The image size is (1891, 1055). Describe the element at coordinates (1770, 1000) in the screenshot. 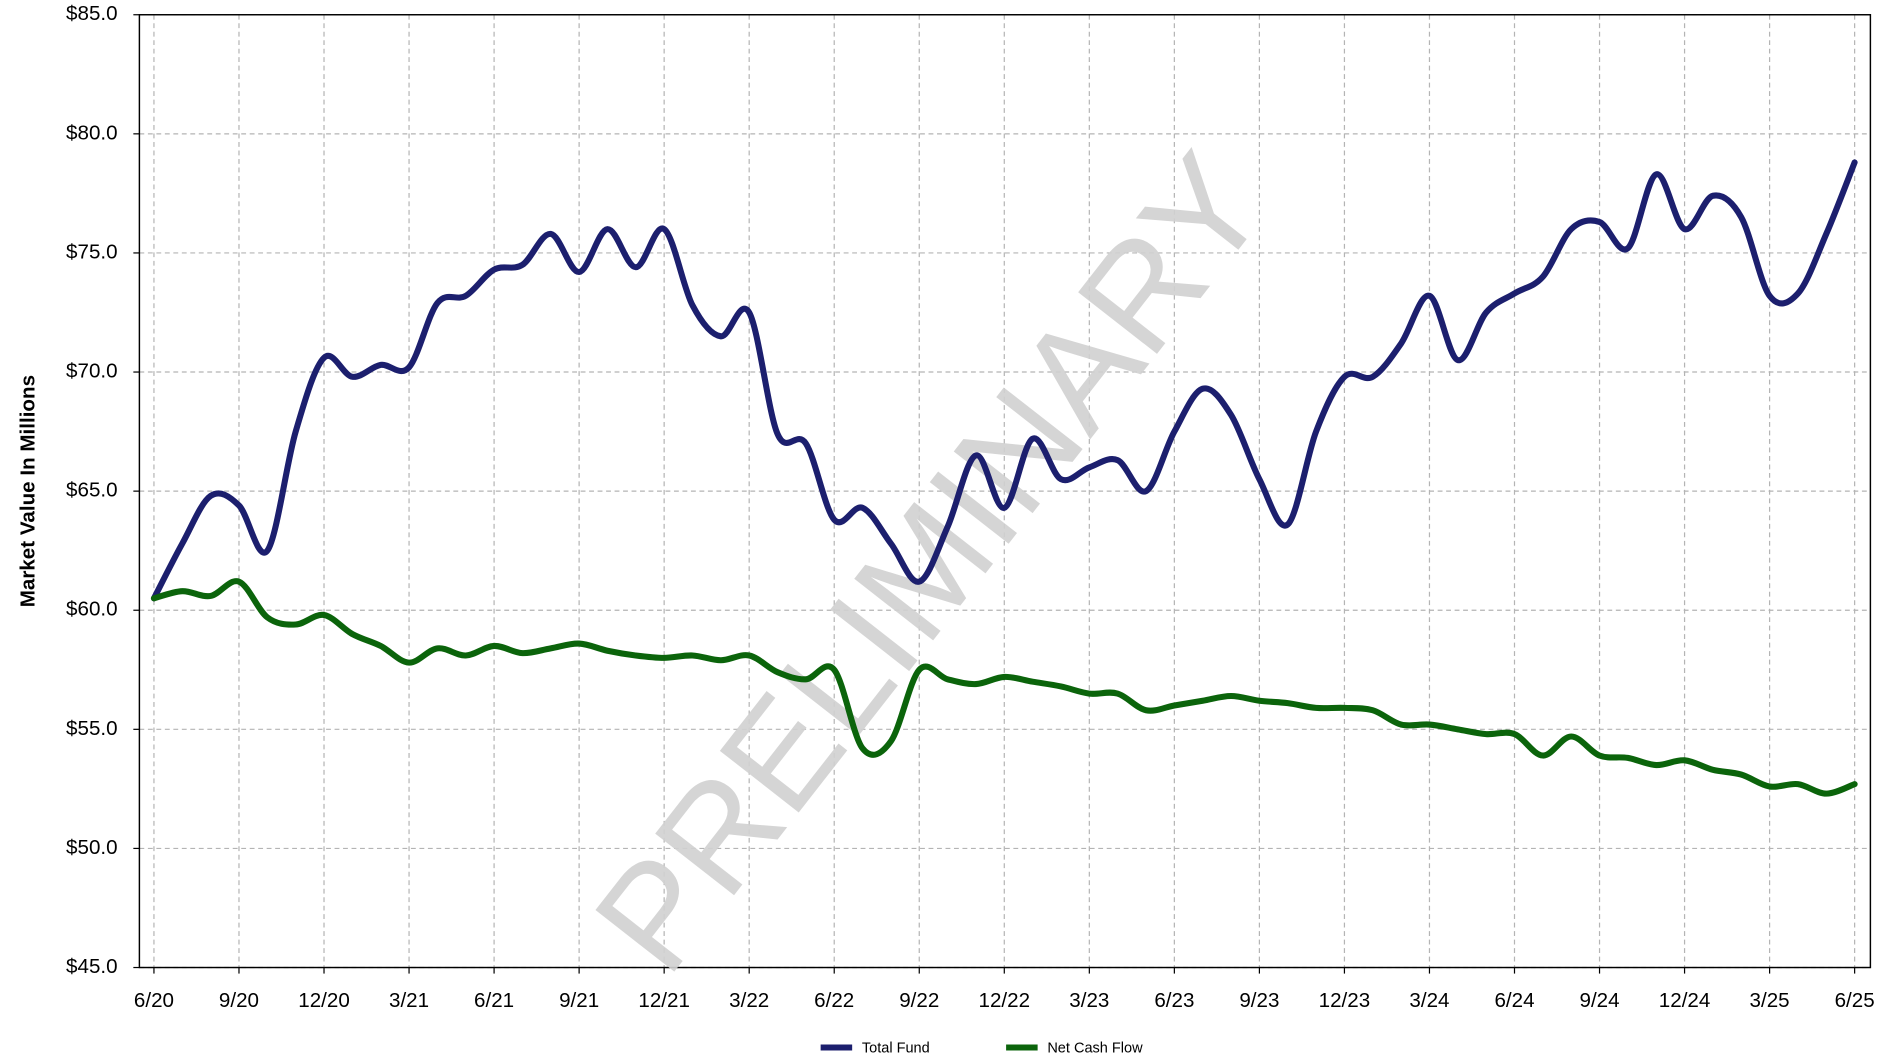

I see `x-tick-label: 3/25` at that location.